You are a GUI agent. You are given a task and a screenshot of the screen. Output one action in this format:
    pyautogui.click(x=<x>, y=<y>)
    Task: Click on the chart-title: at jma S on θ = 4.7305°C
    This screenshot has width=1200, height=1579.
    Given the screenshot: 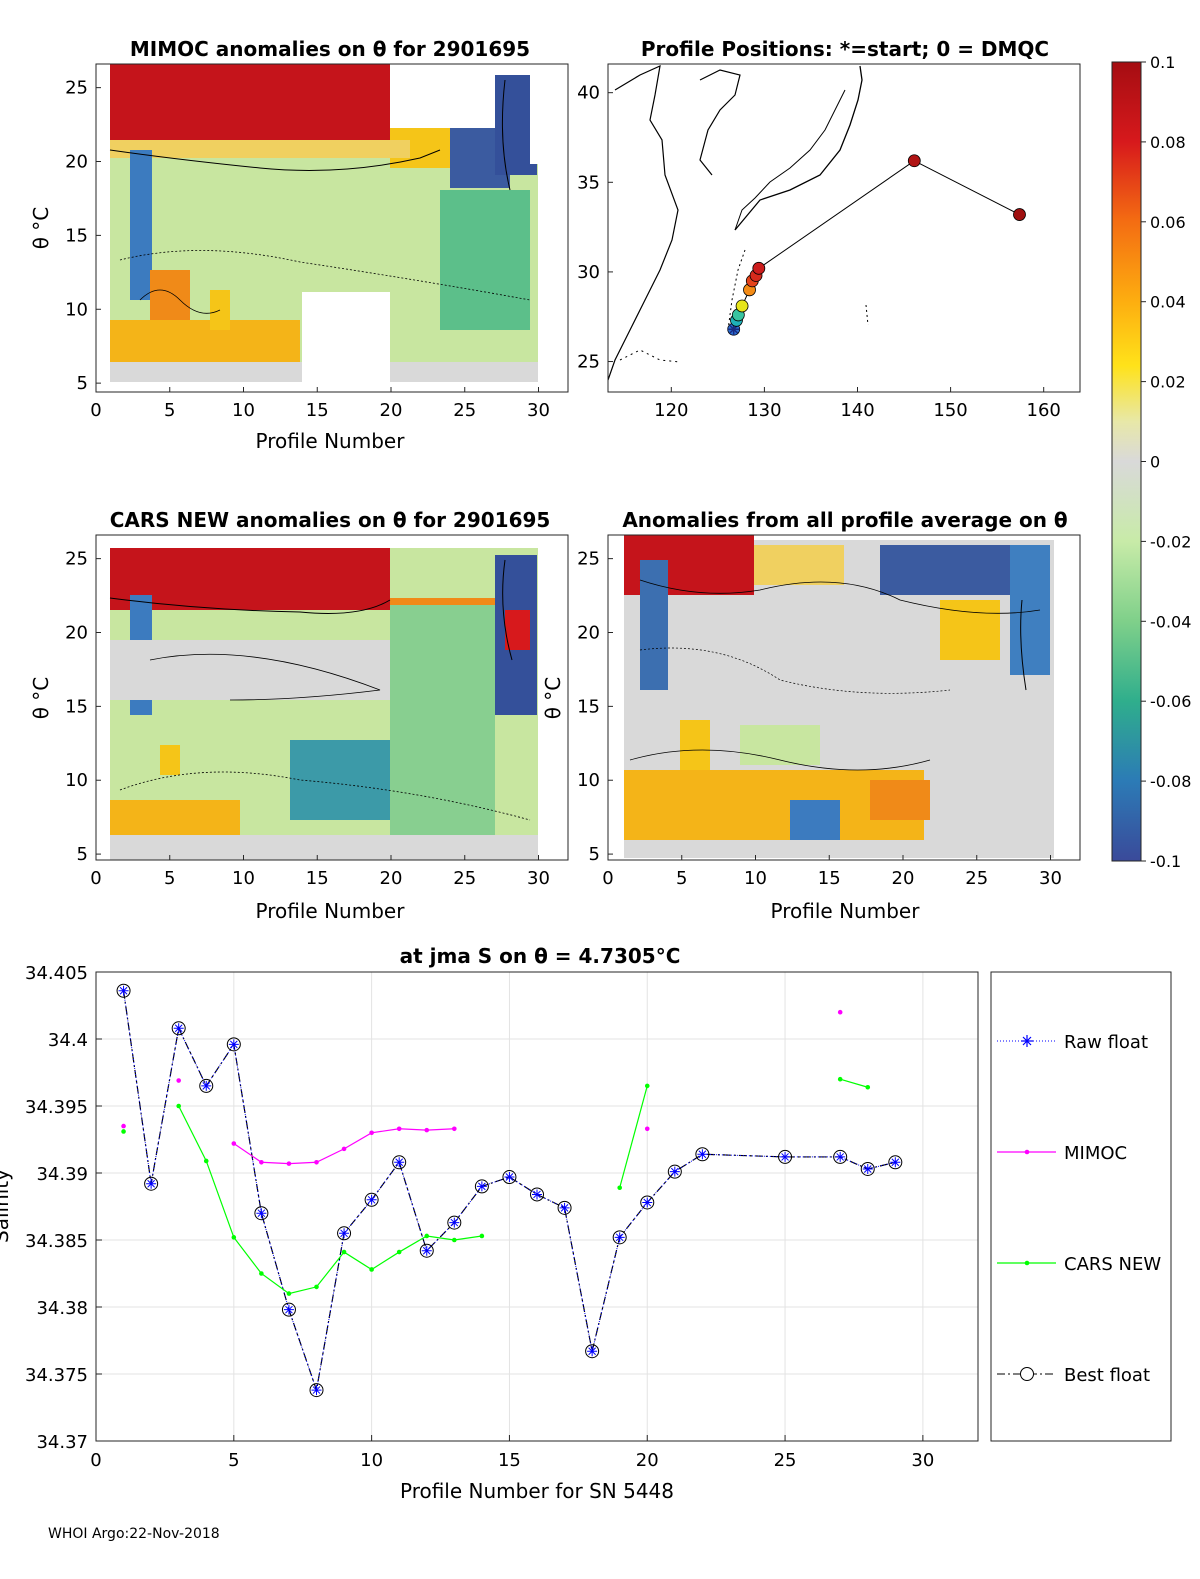 What is the action you would take?
    pyautogui.click(x=540, y=956)
    